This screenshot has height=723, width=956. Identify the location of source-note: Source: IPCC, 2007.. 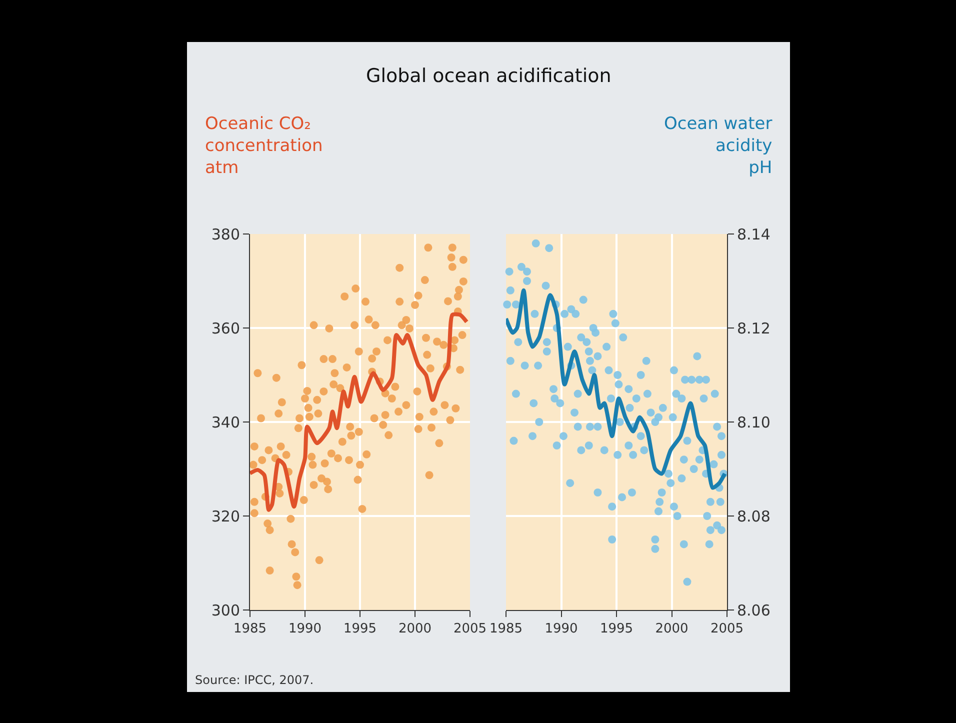
(254, 680).